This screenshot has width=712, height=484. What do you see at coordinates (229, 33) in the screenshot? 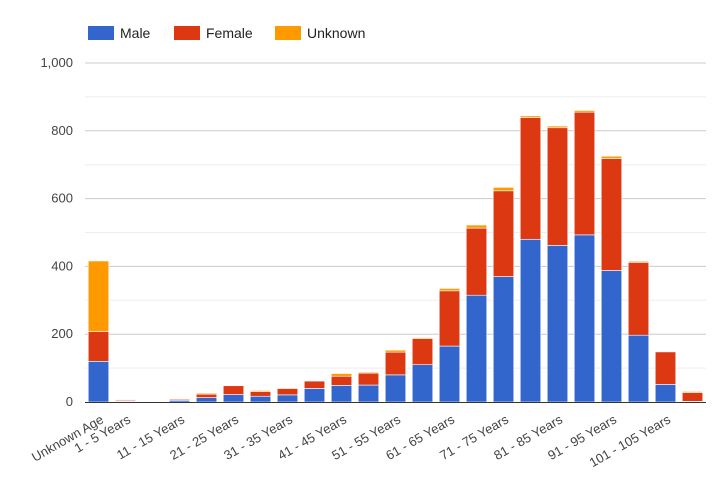
I see `legend-label-female: Female` at bounding box center [229, 33].